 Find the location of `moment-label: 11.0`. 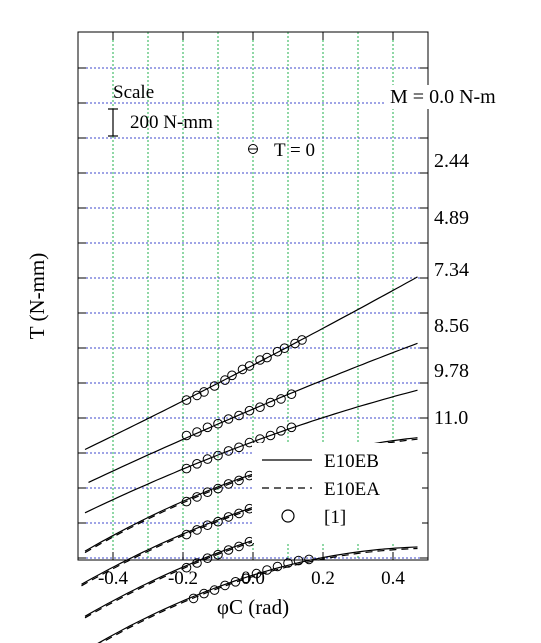

moment-label: 11.0 is located at coordinates (451, 418).